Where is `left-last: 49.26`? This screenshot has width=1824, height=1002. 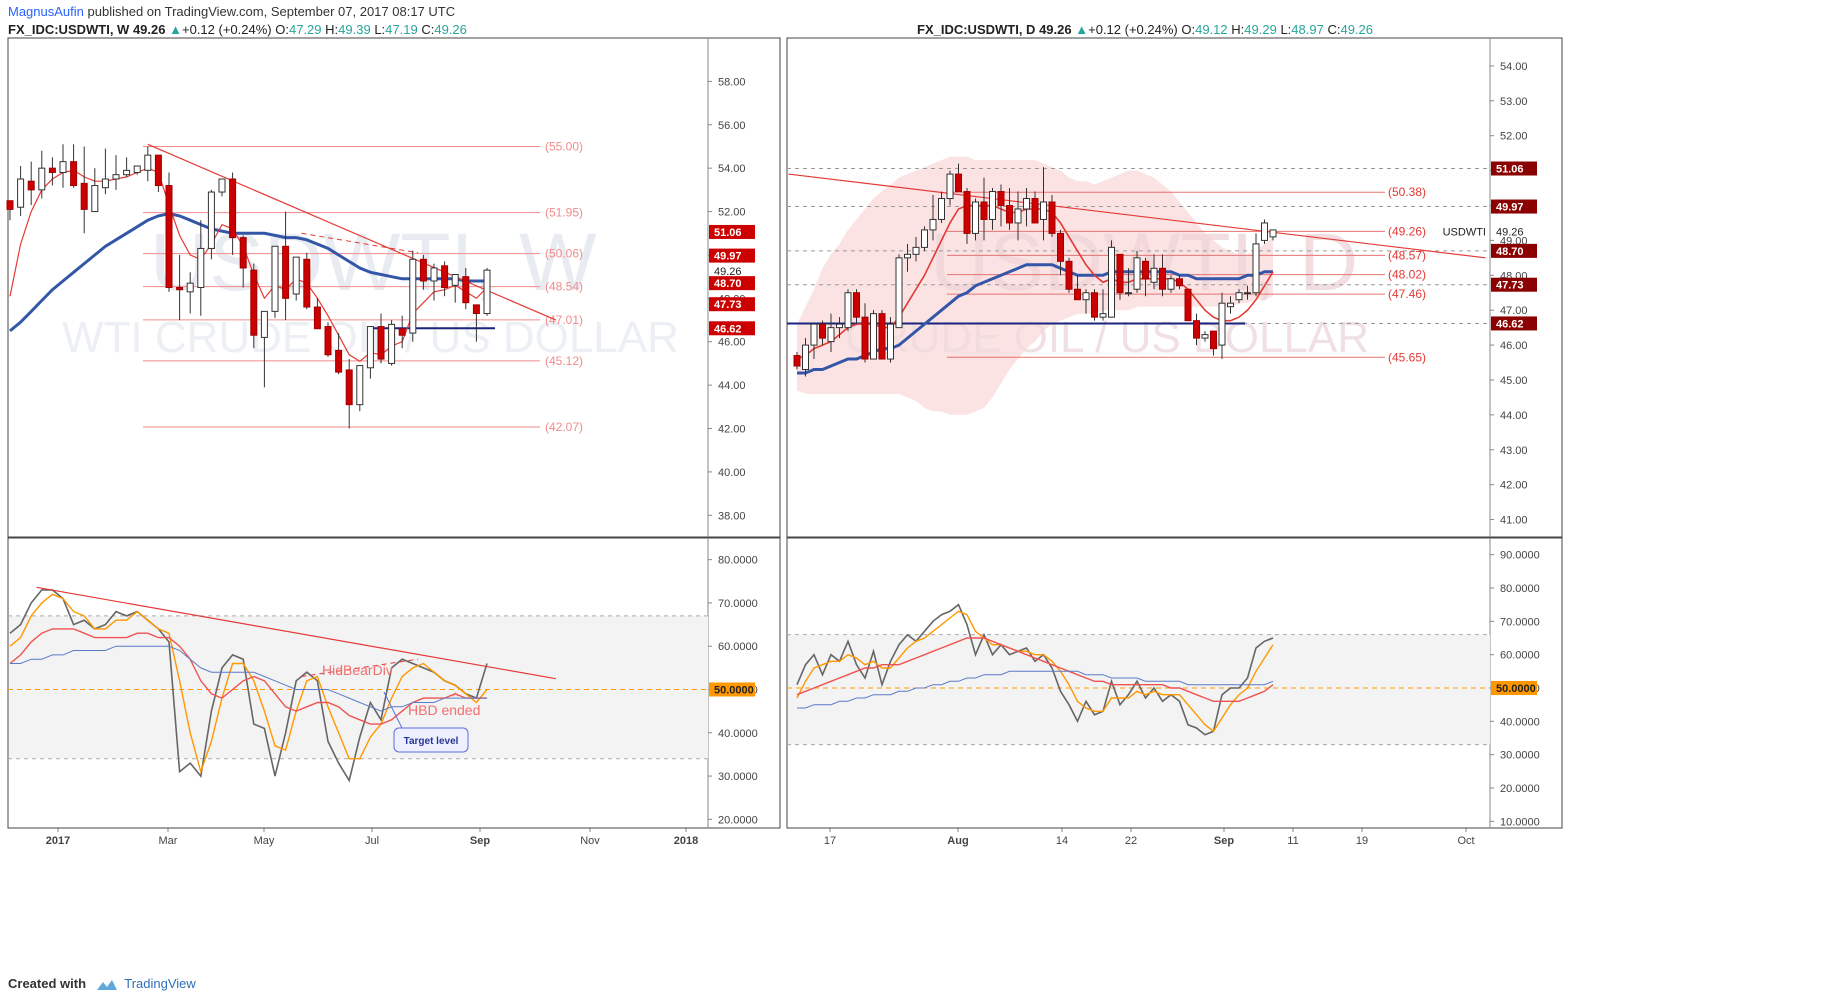 left-last: 49.26 is located at coordinates (149, 29).